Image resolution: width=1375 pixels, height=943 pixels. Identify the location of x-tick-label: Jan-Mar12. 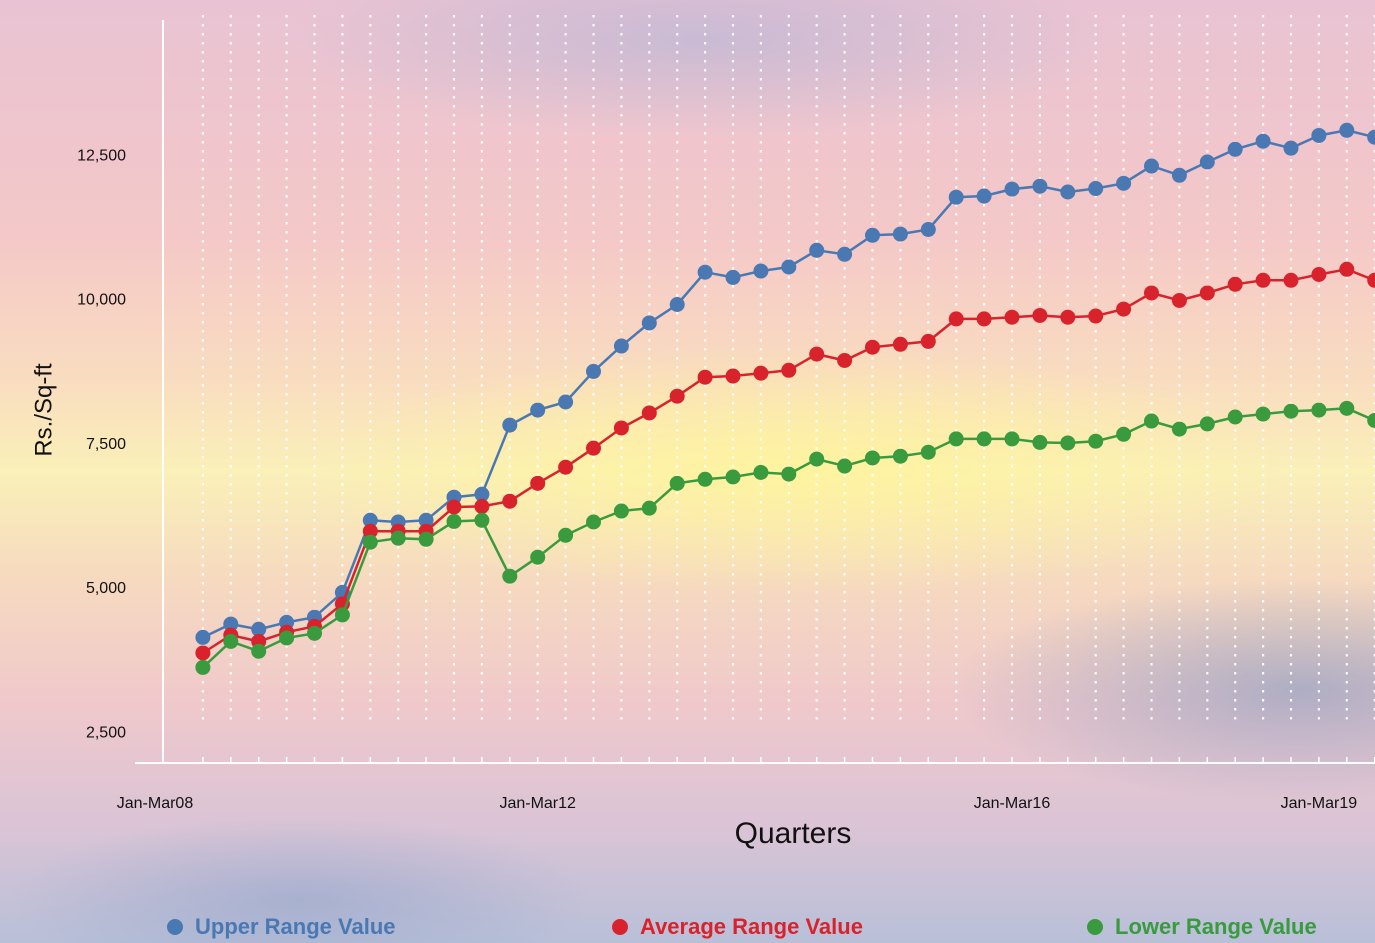
(537, 803).